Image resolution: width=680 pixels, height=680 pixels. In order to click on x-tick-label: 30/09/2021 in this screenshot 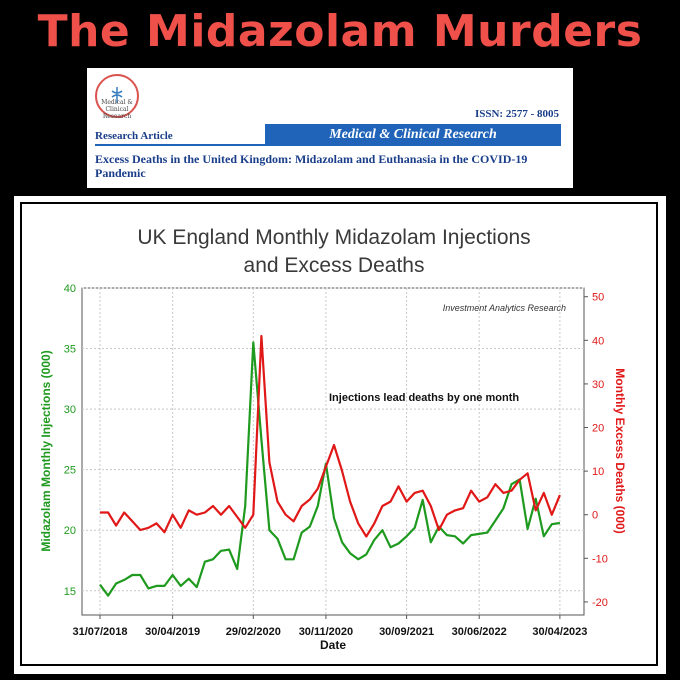, I will do `click(406, 632)`.